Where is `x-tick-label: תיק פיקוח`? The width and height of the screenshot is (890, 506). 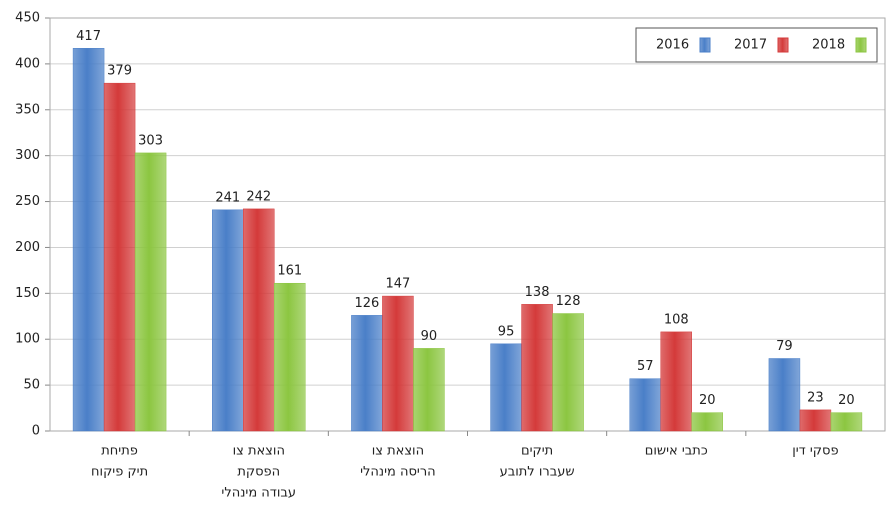
x-tick-label: תיק פיקוח is located at coordinates (119, 472).